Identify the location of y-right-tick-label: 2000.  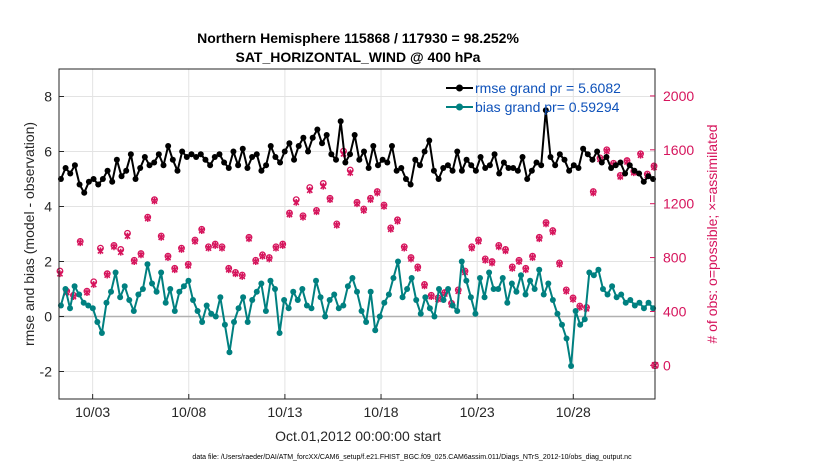
(678, 96).